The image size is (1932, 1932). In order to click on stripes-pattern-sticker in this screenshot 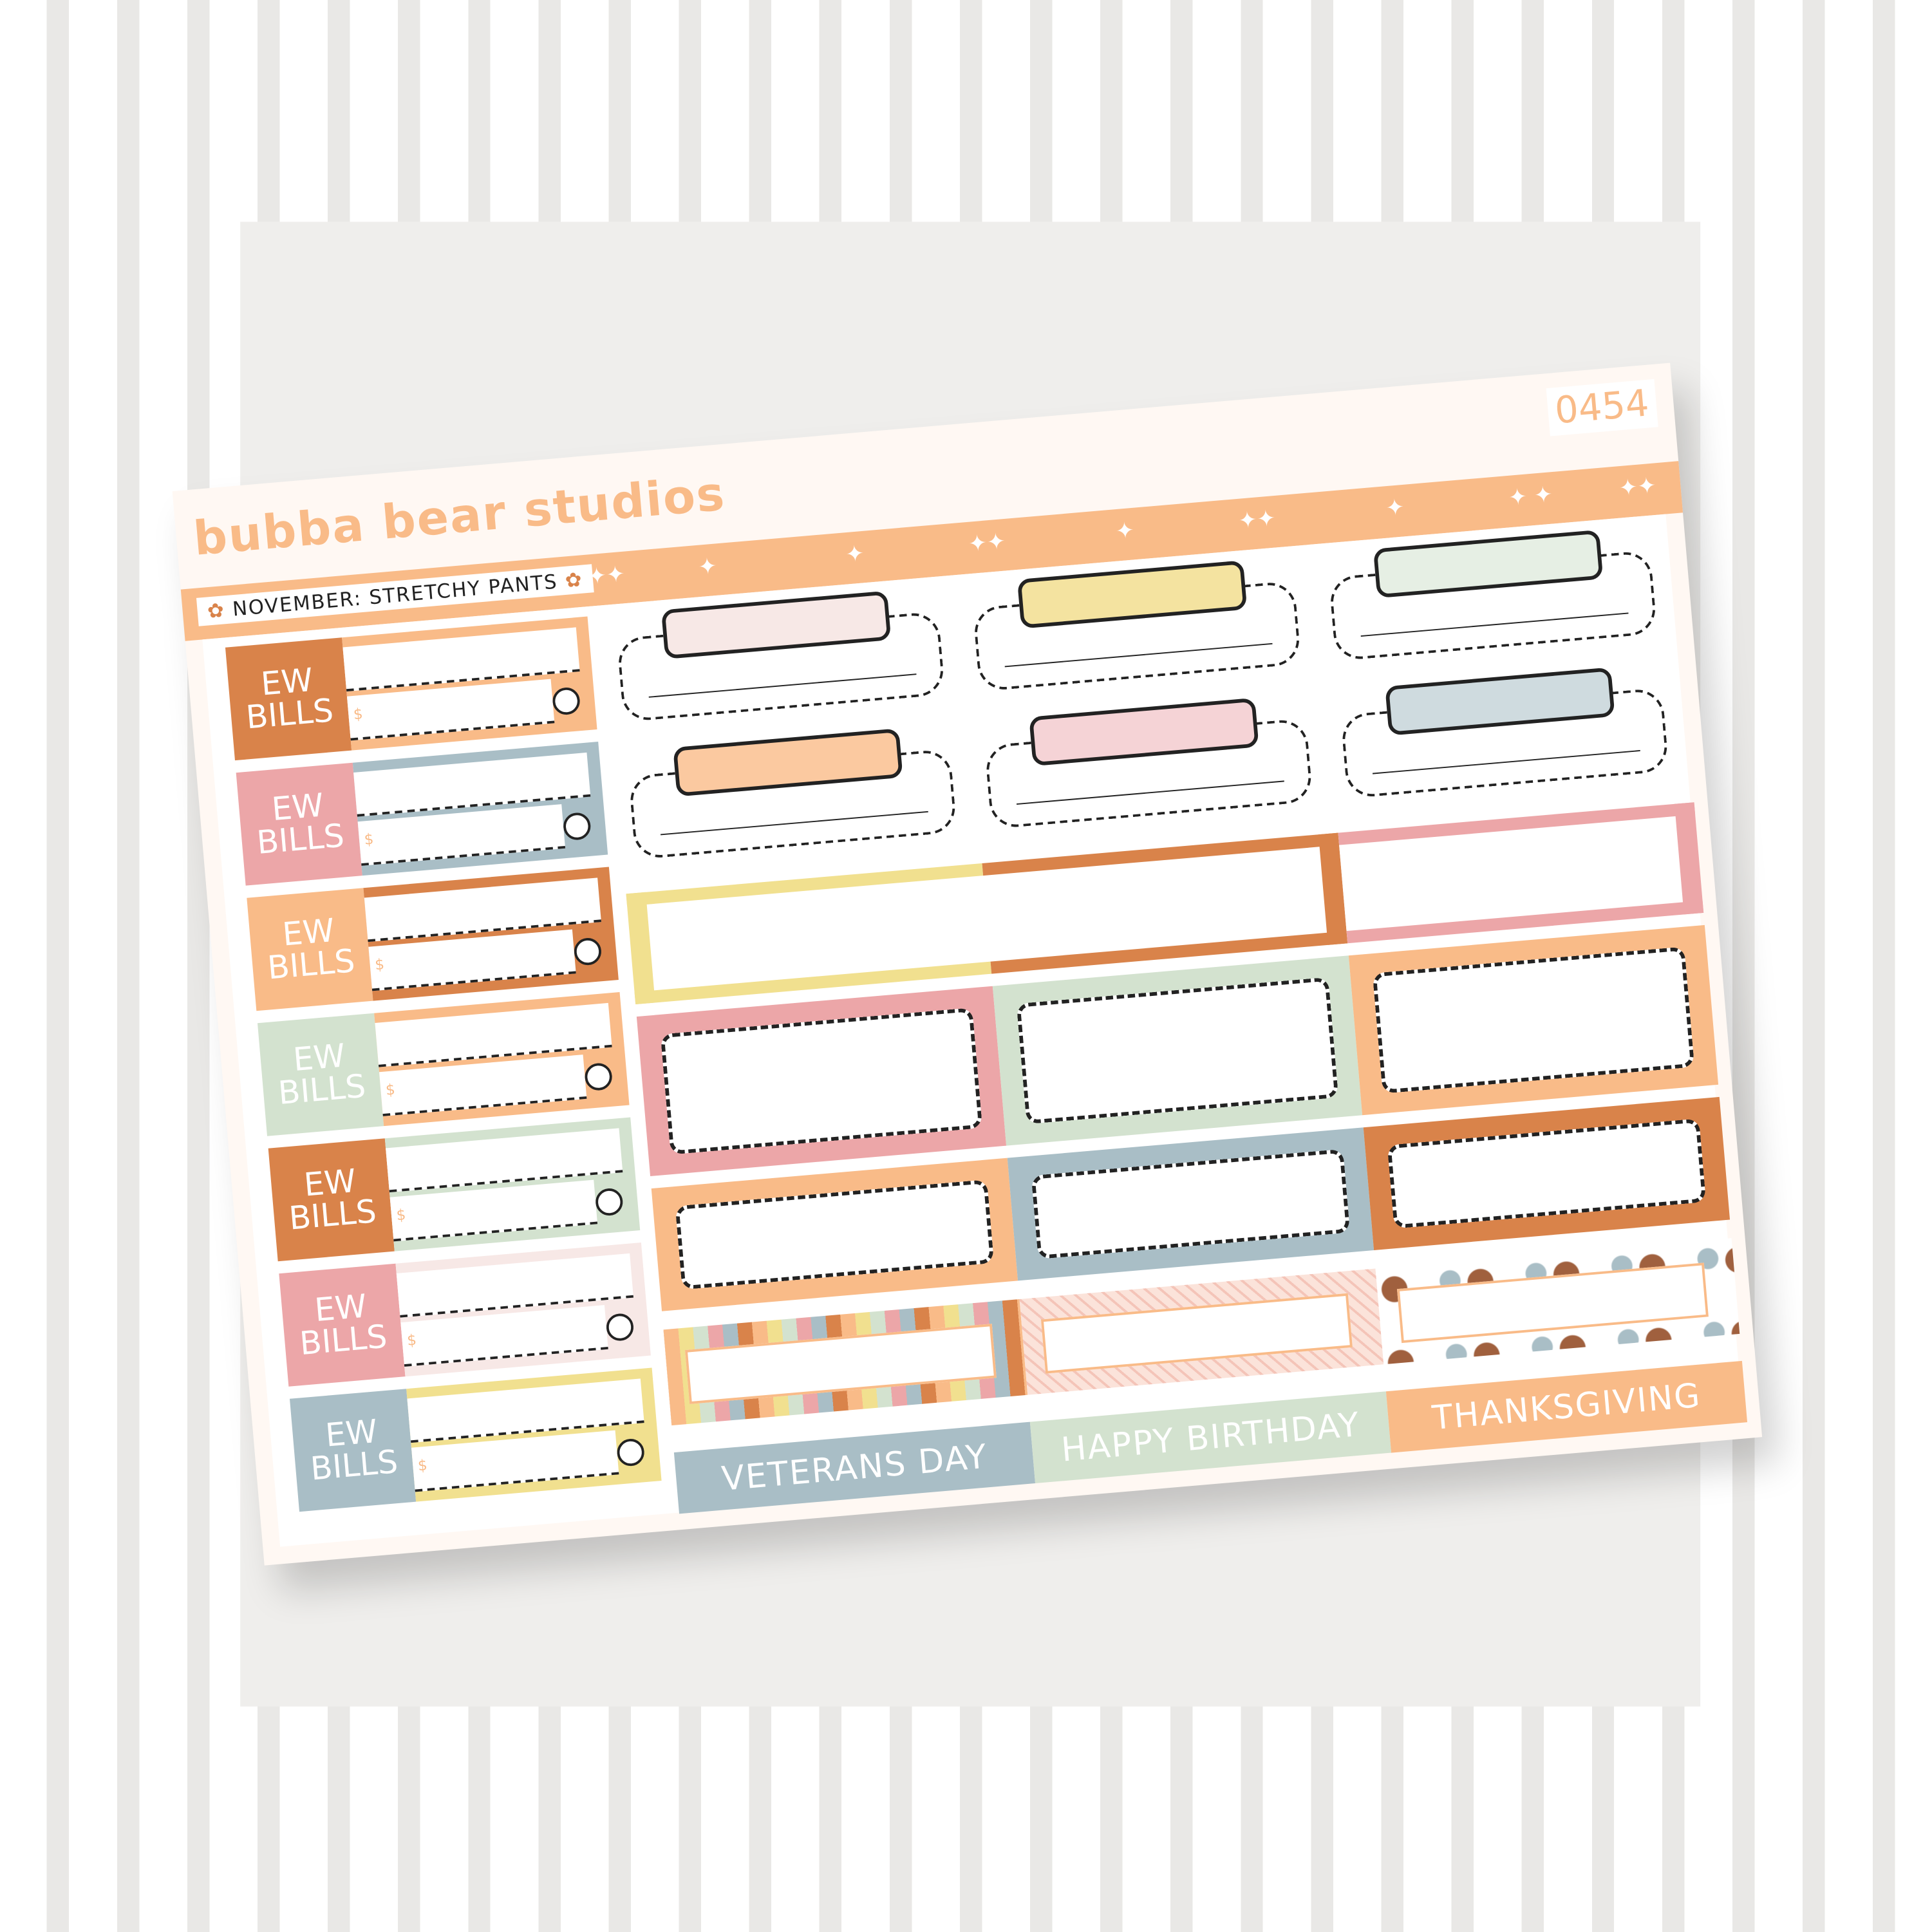, I will do `click(1202, 1331)`.